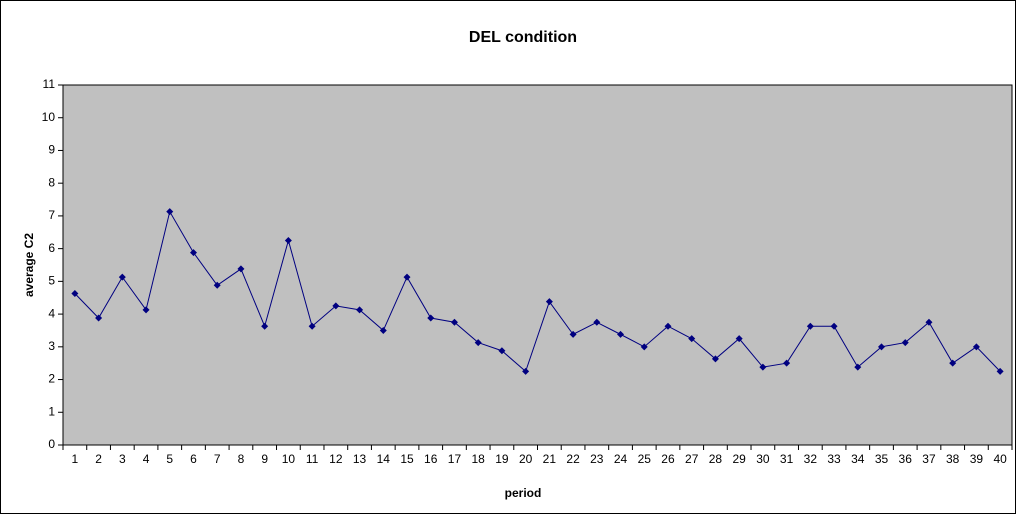  Describe the element at coordinates (312, 459) in the screenshot. I see `x-tick-label: 11` at that location.